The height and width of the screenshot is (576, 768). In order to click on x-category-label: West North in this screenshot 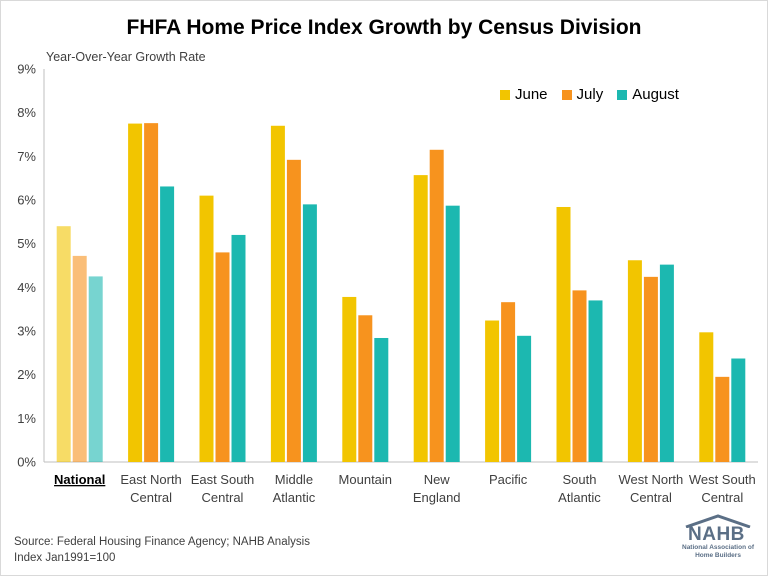, I will do `click(651, 479)`.